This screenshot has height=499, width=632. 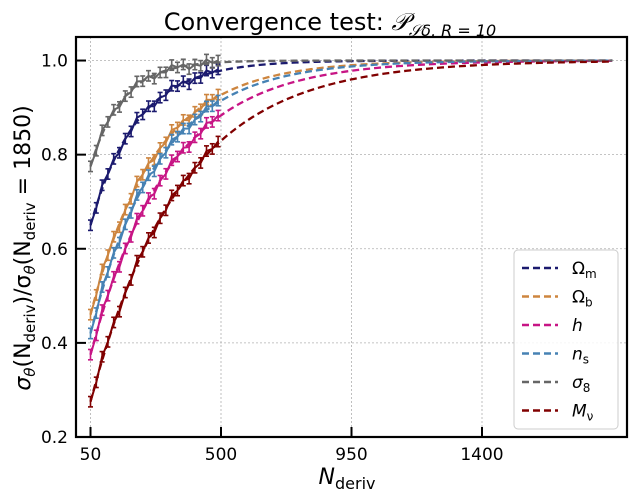 What do you see at coordinates (221, 455) in the screenshot?
I see `x-tick-label: 500` at bounding box center [221, 455].